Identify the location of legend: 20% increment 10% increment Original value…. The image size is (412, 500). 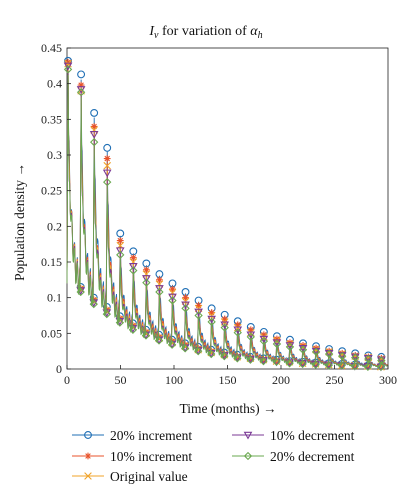
(213, 456).